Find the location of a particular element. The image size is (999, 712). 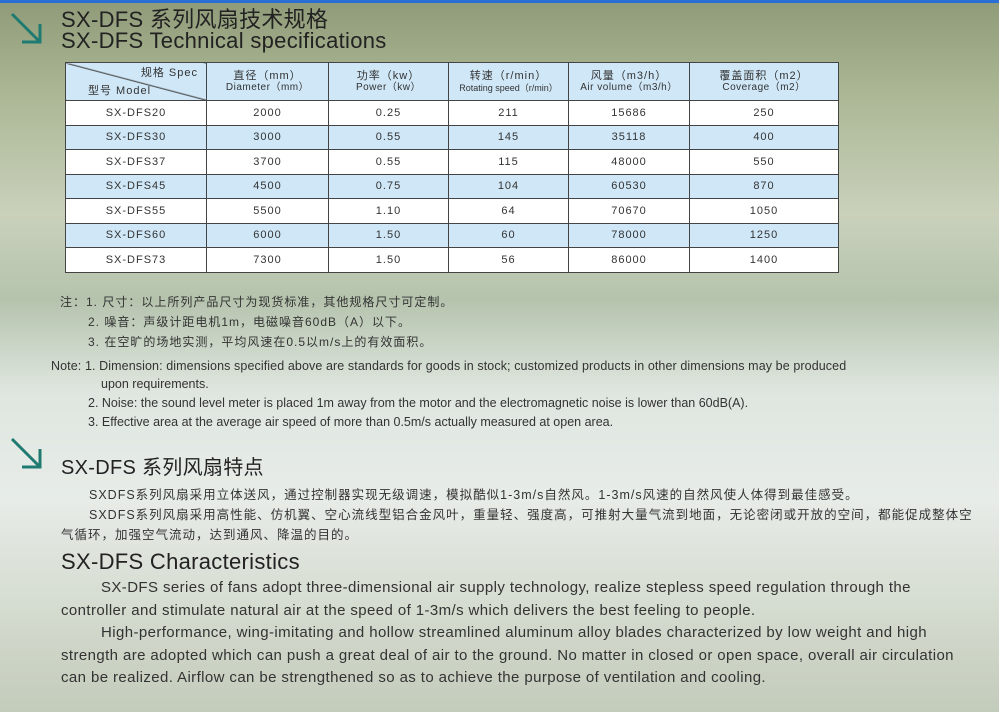

value-cell: 550 is located at coordinates (764, 162).